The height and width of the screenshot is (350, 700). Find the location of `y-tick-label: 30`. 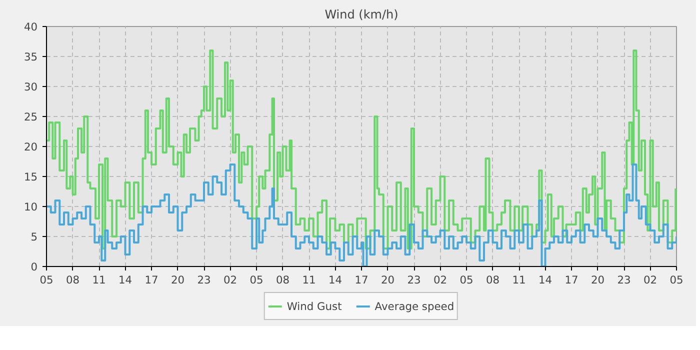

y-tick-label: 30 is located at coordinates (31, 87).